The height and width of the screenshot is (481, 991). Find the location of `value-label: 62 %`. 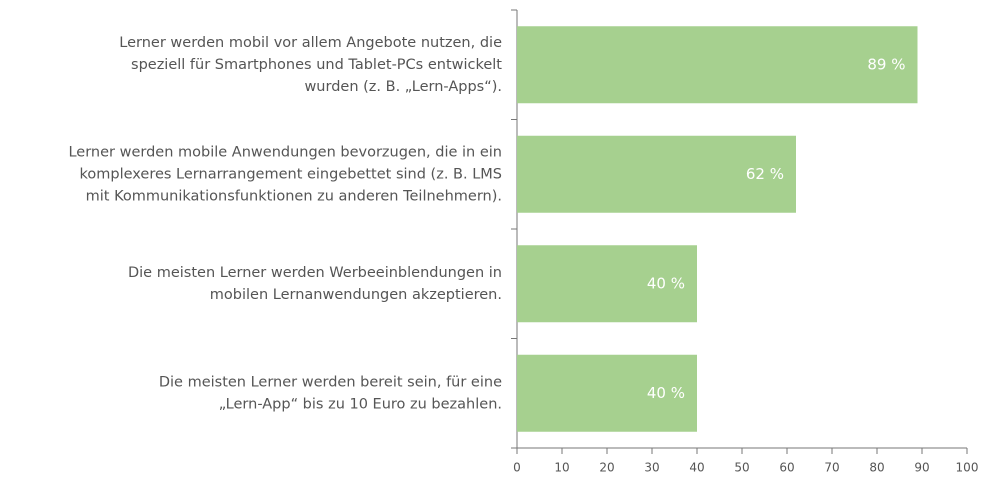

value-label: 62 % is located at coordinates (765, 174).